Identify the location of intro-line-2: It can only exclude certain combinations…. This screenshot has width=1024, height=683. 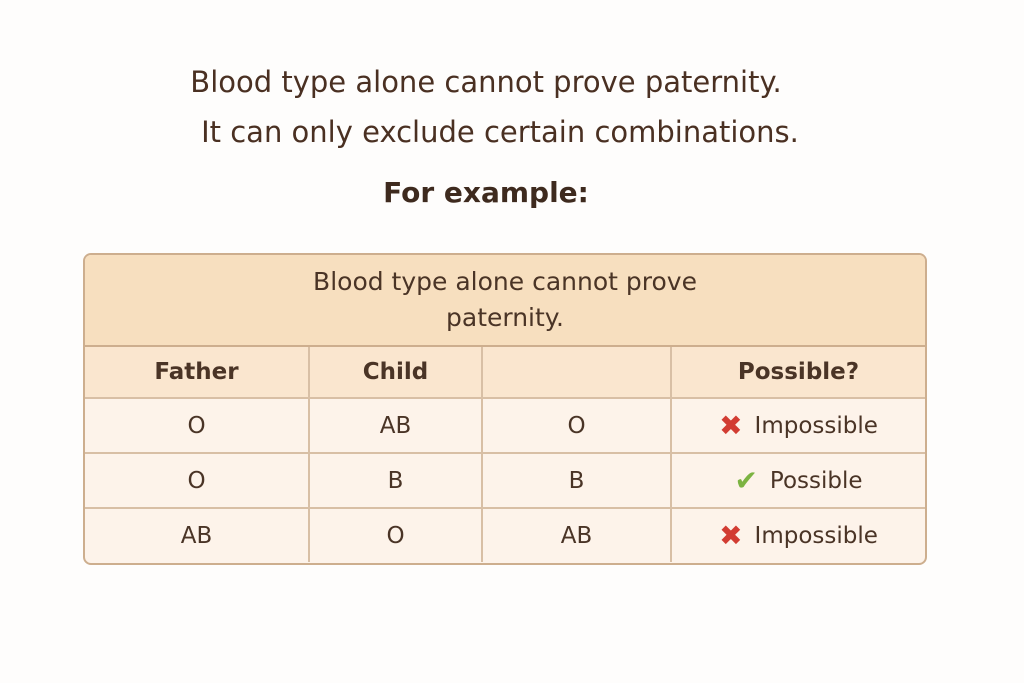
(500, 132).